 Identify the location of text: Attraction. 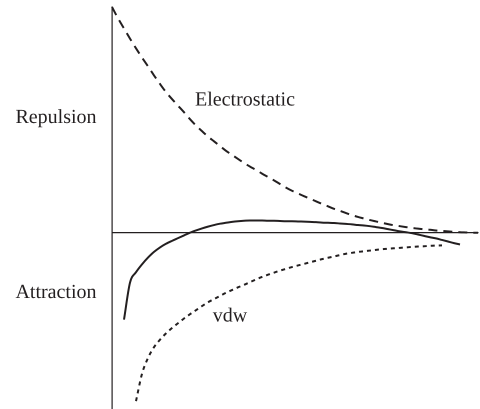
(56, 291).